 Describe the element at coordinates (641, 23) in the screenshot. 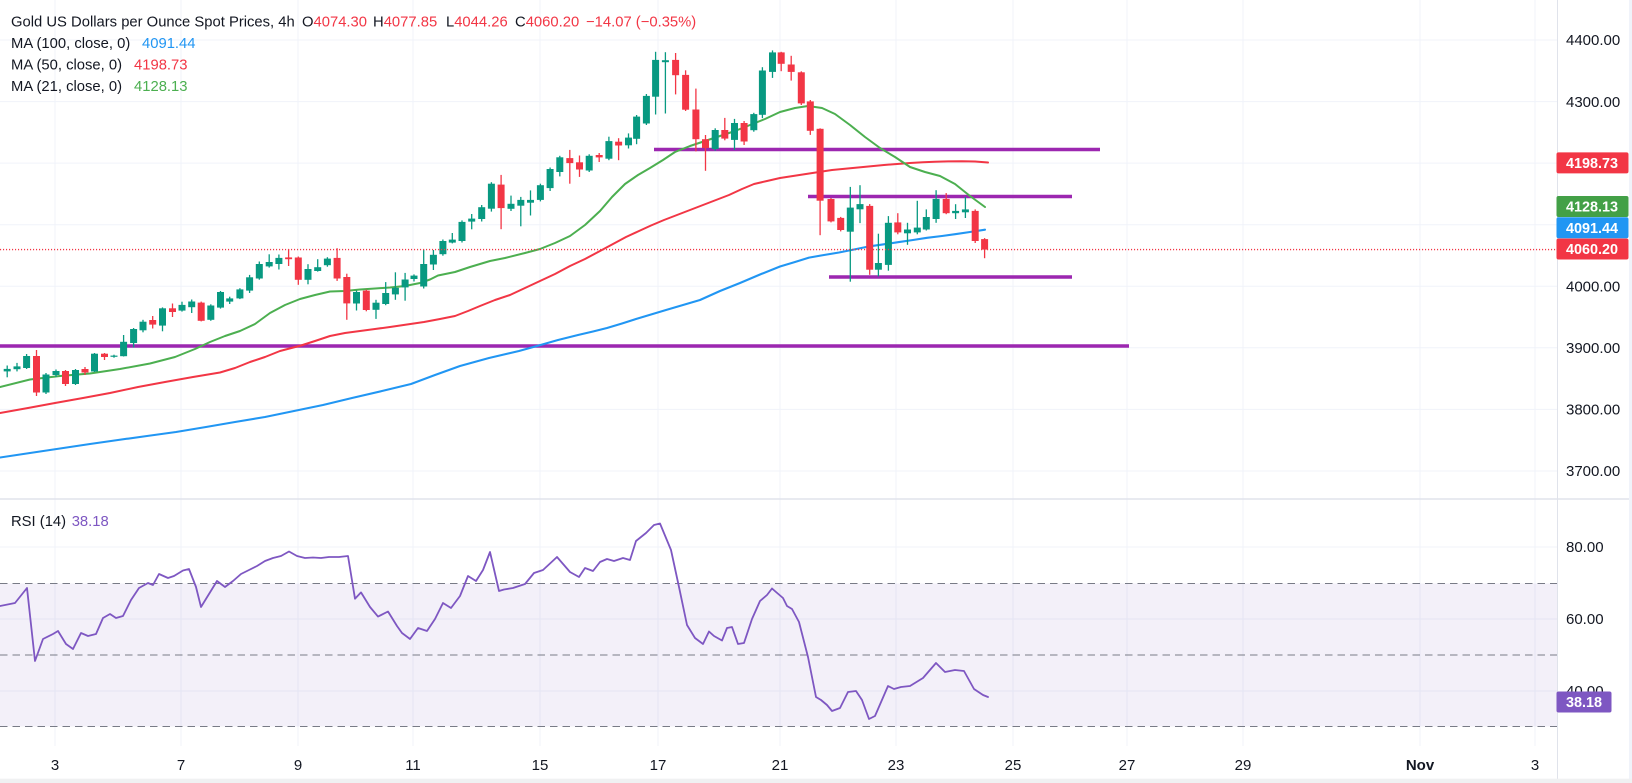

I see `svg-text: −14.07 (−0.35%)` at that location.